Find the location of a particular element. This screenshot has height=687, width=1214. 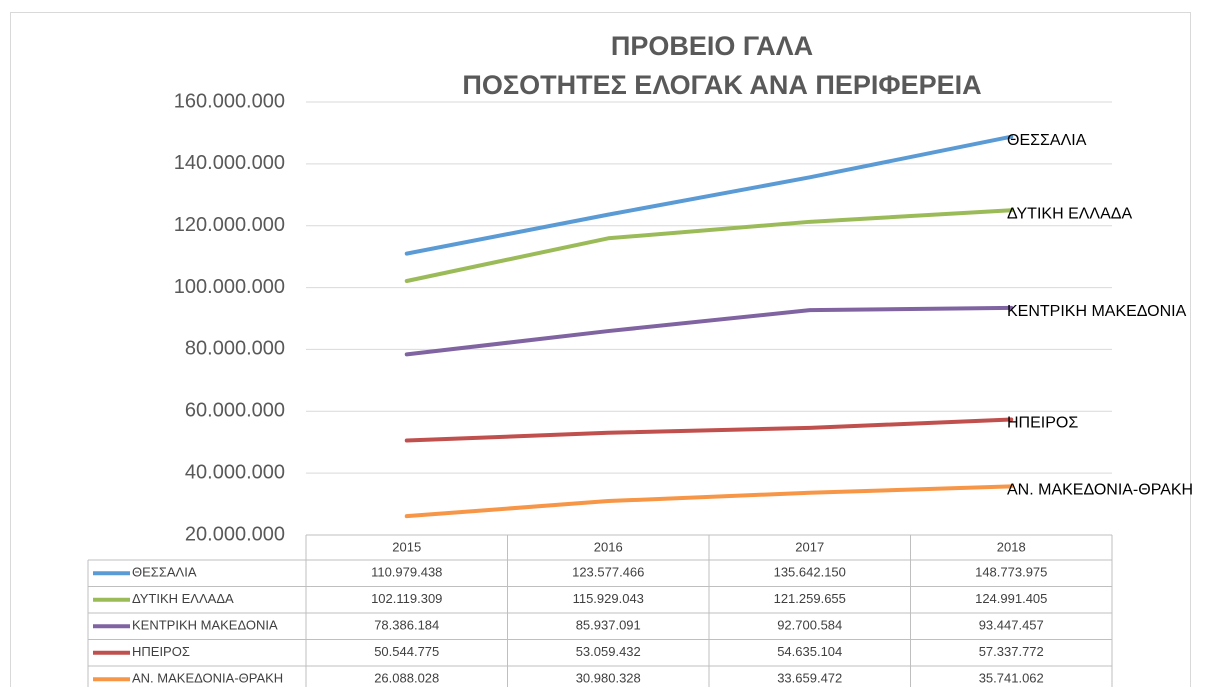

legend-label: ΘΕΣΣΑΛΙΑ is located at coordinates (164, 572).